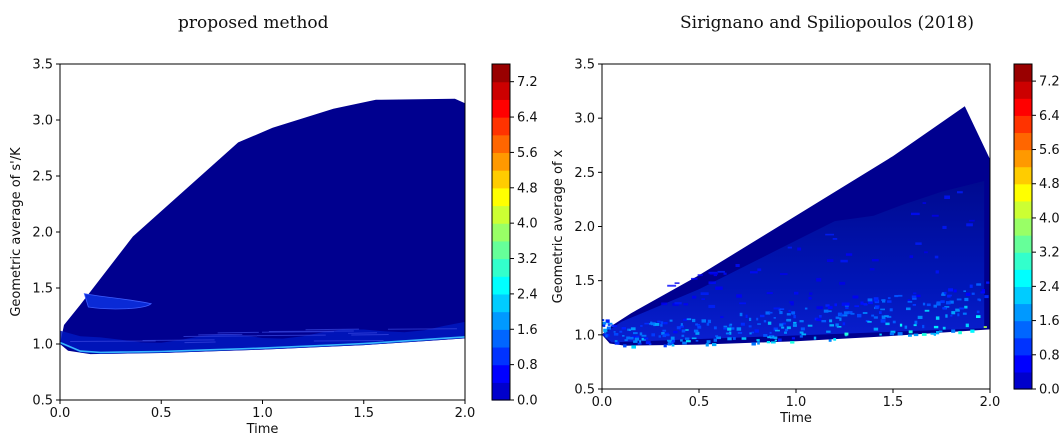 Image resolution: width=1061 pixels, height=439 pixels. Describe the element at coordinates (1049, 218) in the screenshot. I see `colorbar-tick-label: 4.0` at that location.